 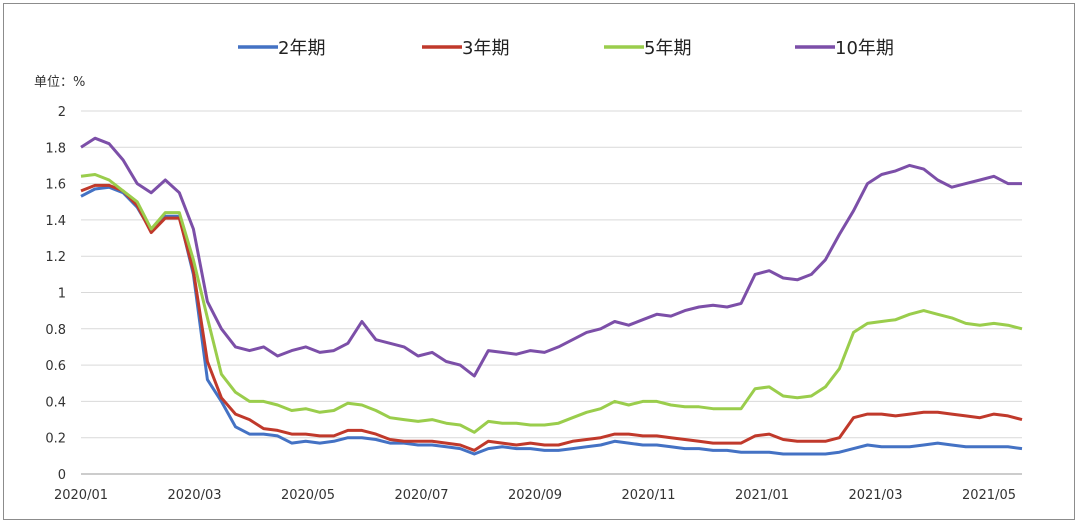 What do you see at coordinates (55, 185) in the screenshot?
I see `y-tick-label: 1.6` at bounding box center [55, 185].